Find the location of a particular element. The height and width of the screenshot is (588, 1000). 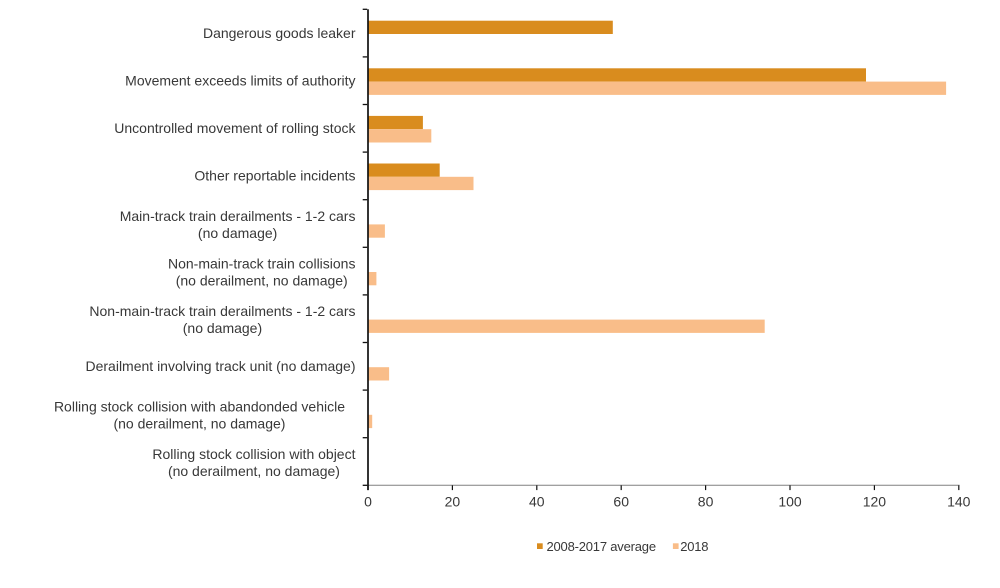

svg-text:Uncontrolled movement of rolli: Uncontrolled movement of rolling stock is located at coordinates (235, 128).